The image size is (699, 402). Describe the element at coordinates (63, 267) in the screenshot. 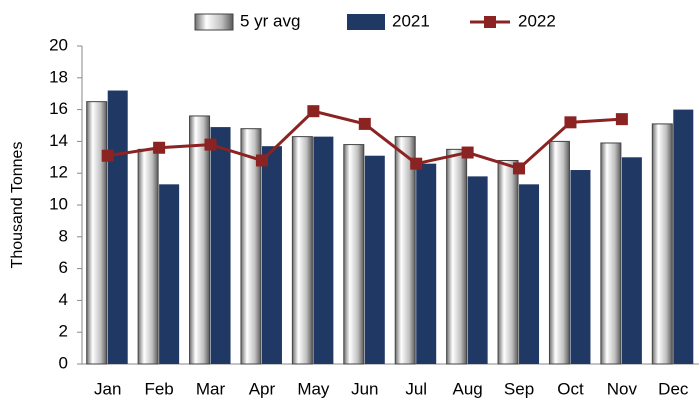

I see `y-tick-label: 6` at that location.